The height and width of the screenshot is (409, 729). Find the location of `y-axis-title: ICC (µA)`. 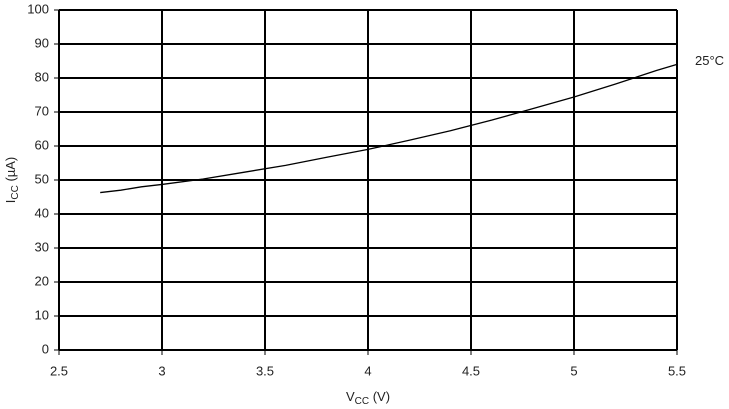

y-axis-title: ICC (µA) is located at coordinates (11, 180).